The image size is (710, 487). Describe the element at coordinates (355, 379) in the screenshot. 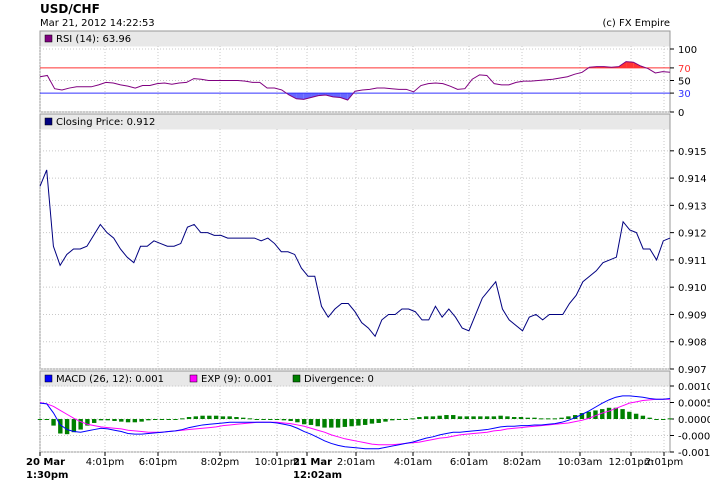

I see `macd-legend-bar` at that location.